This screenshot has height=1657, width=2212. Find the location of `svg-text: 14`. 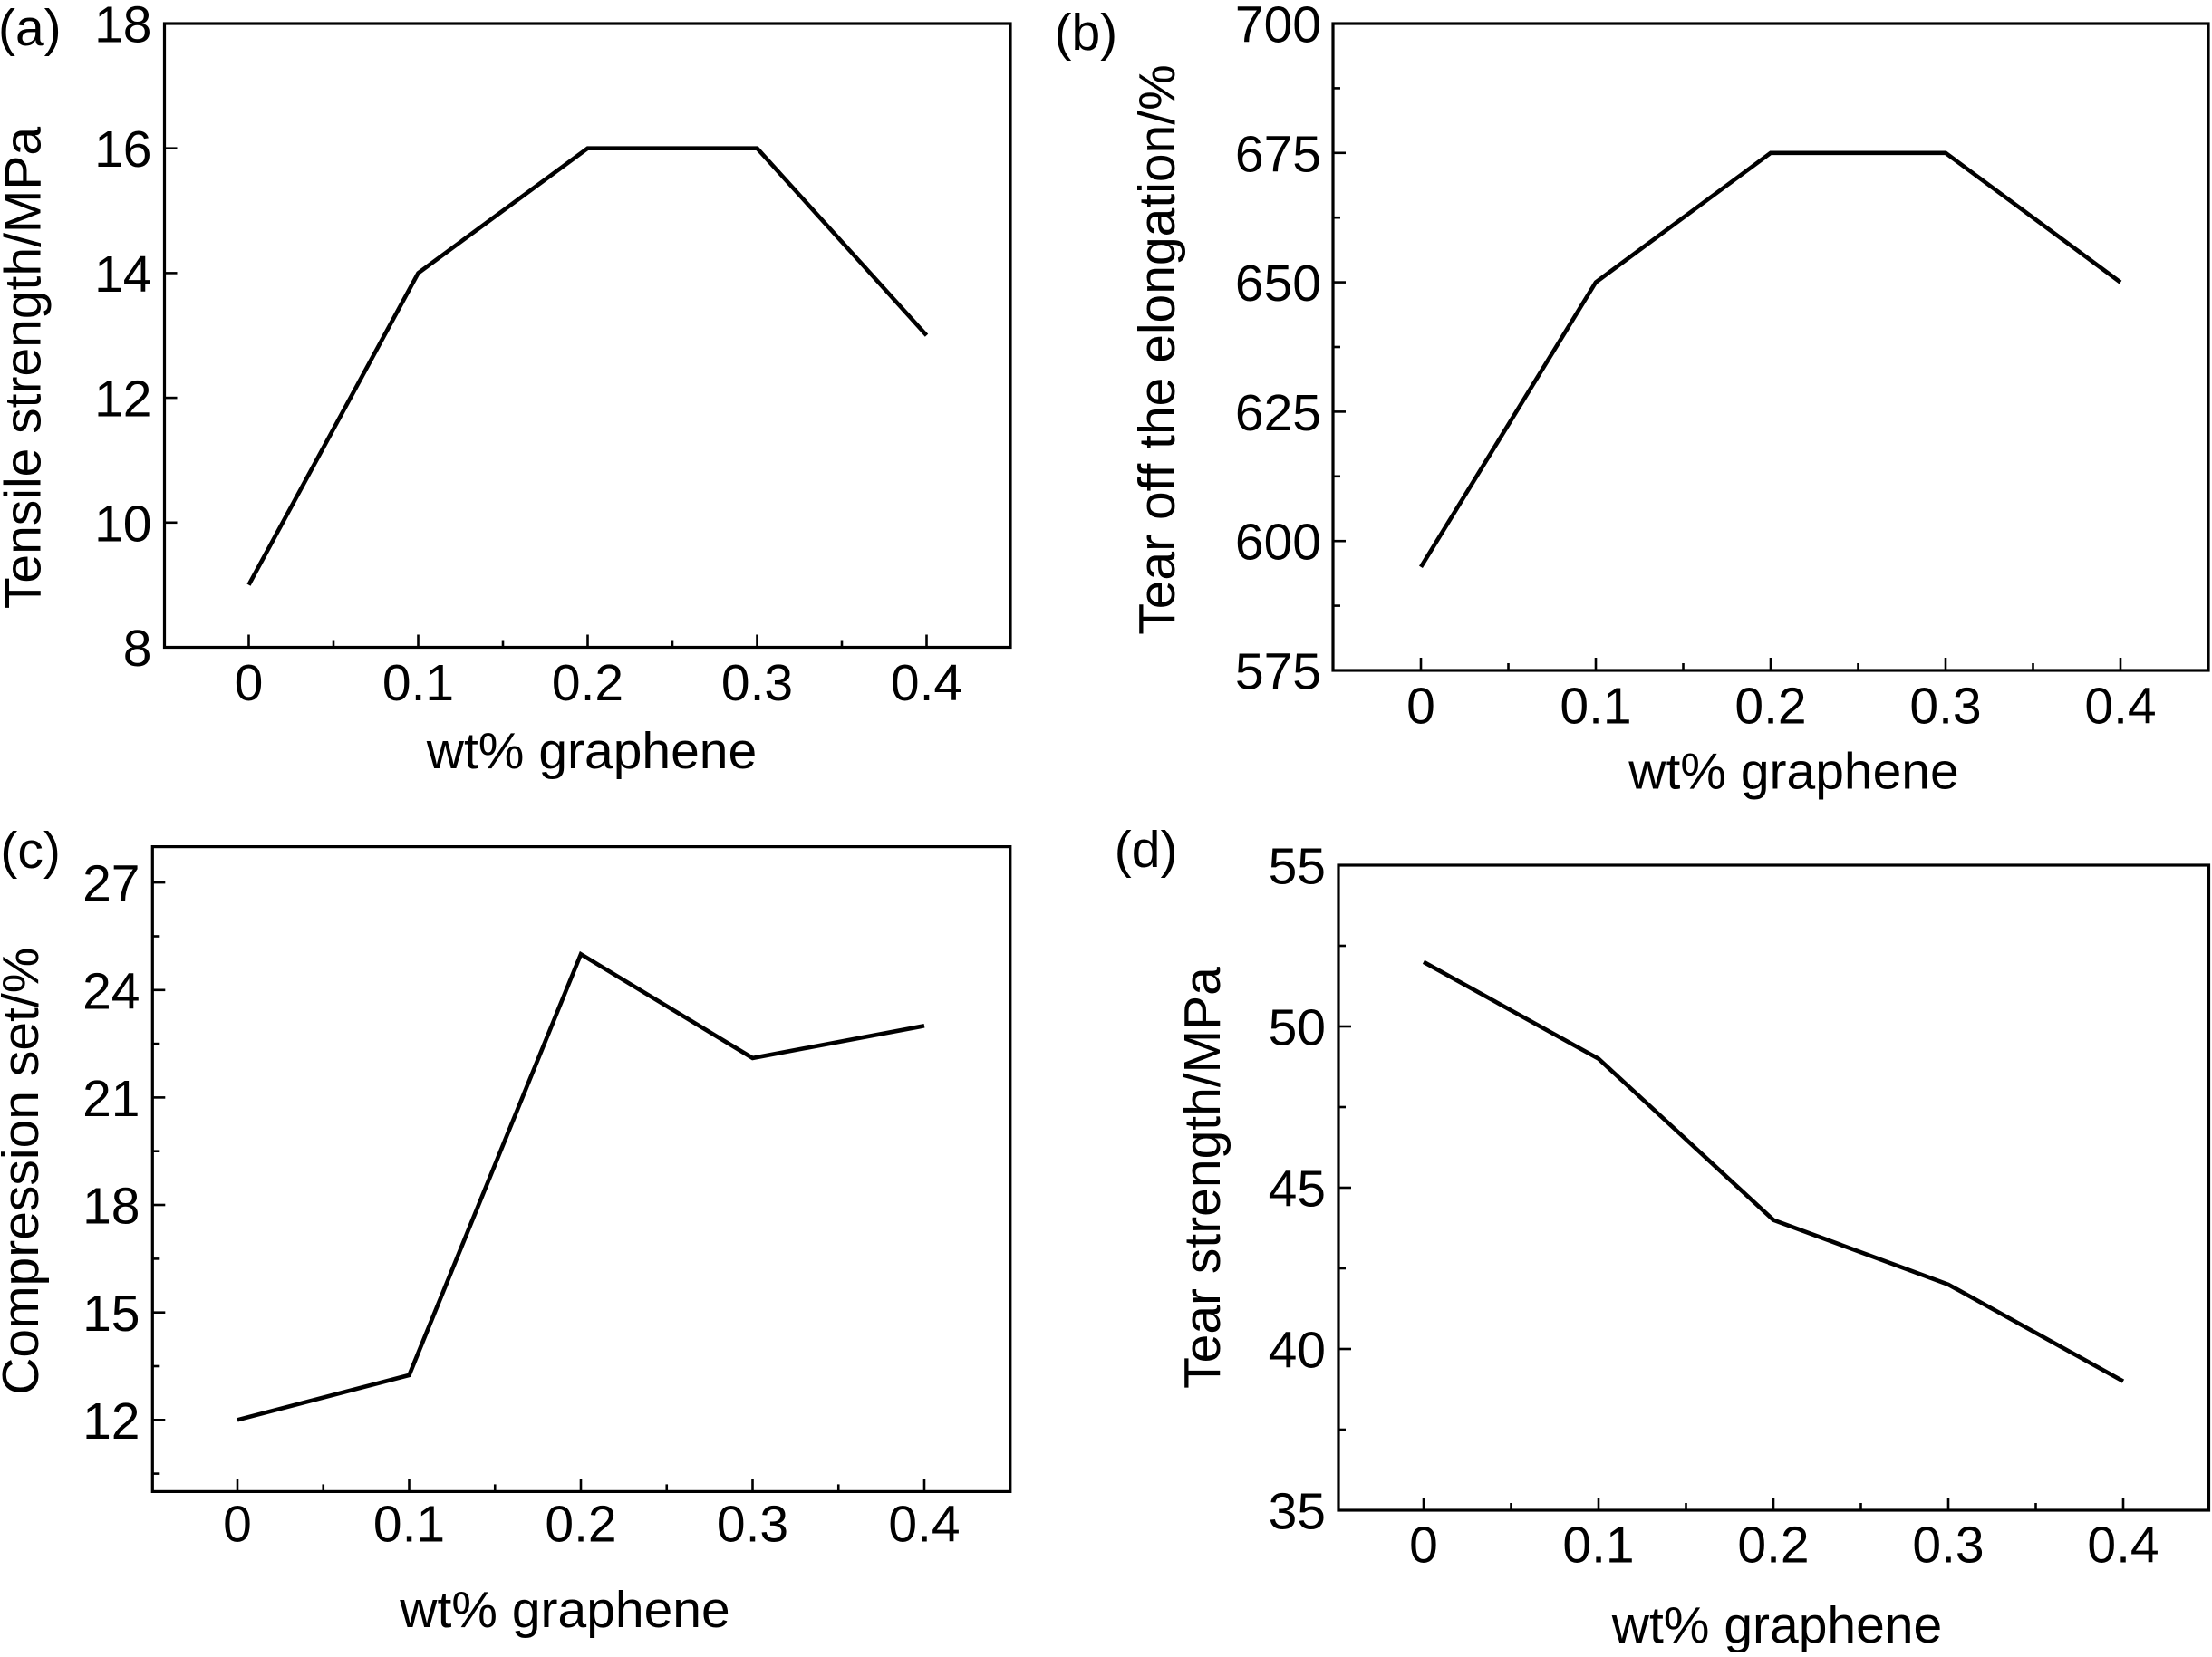

svg-text: 14 is located at coordinates (122, 274).